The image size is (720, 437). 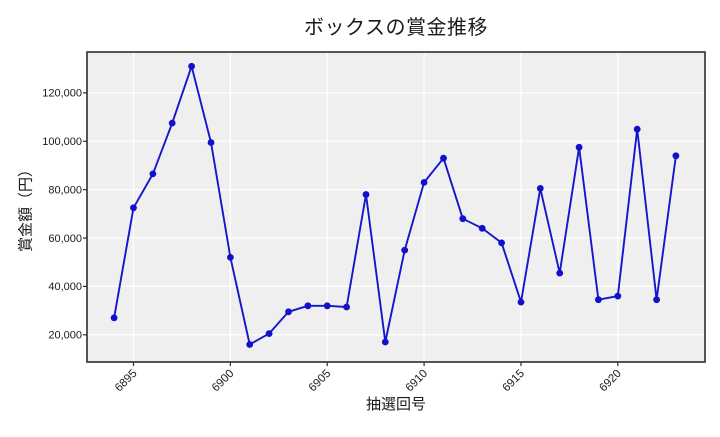 What do you see at coordinates (62, 142) in the screenshot?
I see `y-tick-label: 100,000` at bounding box center [62, 142].